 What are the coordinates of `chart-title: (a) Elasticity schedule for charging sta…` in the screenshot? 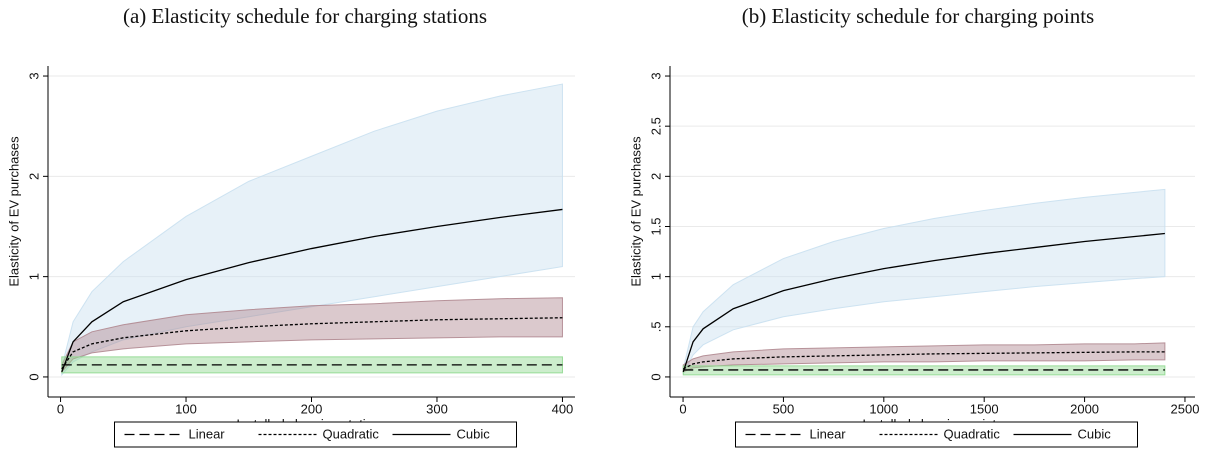 It's located at (305, 16).